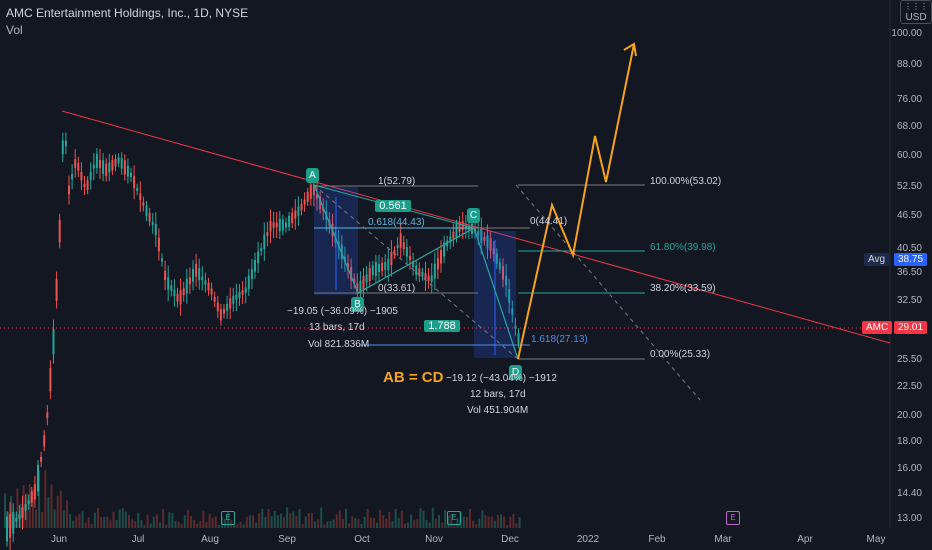  I want to click on fib-c-1618: 1.618(27.13), so click(559, 339).